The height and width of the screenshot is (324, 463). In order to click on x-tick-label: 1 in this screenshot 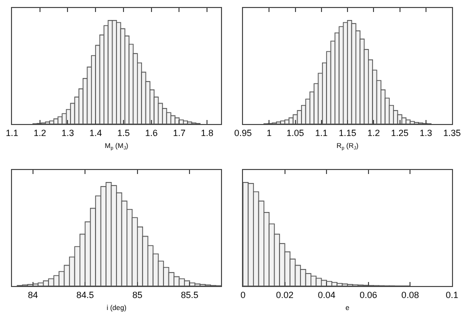, I will do `click(269, 133)`.